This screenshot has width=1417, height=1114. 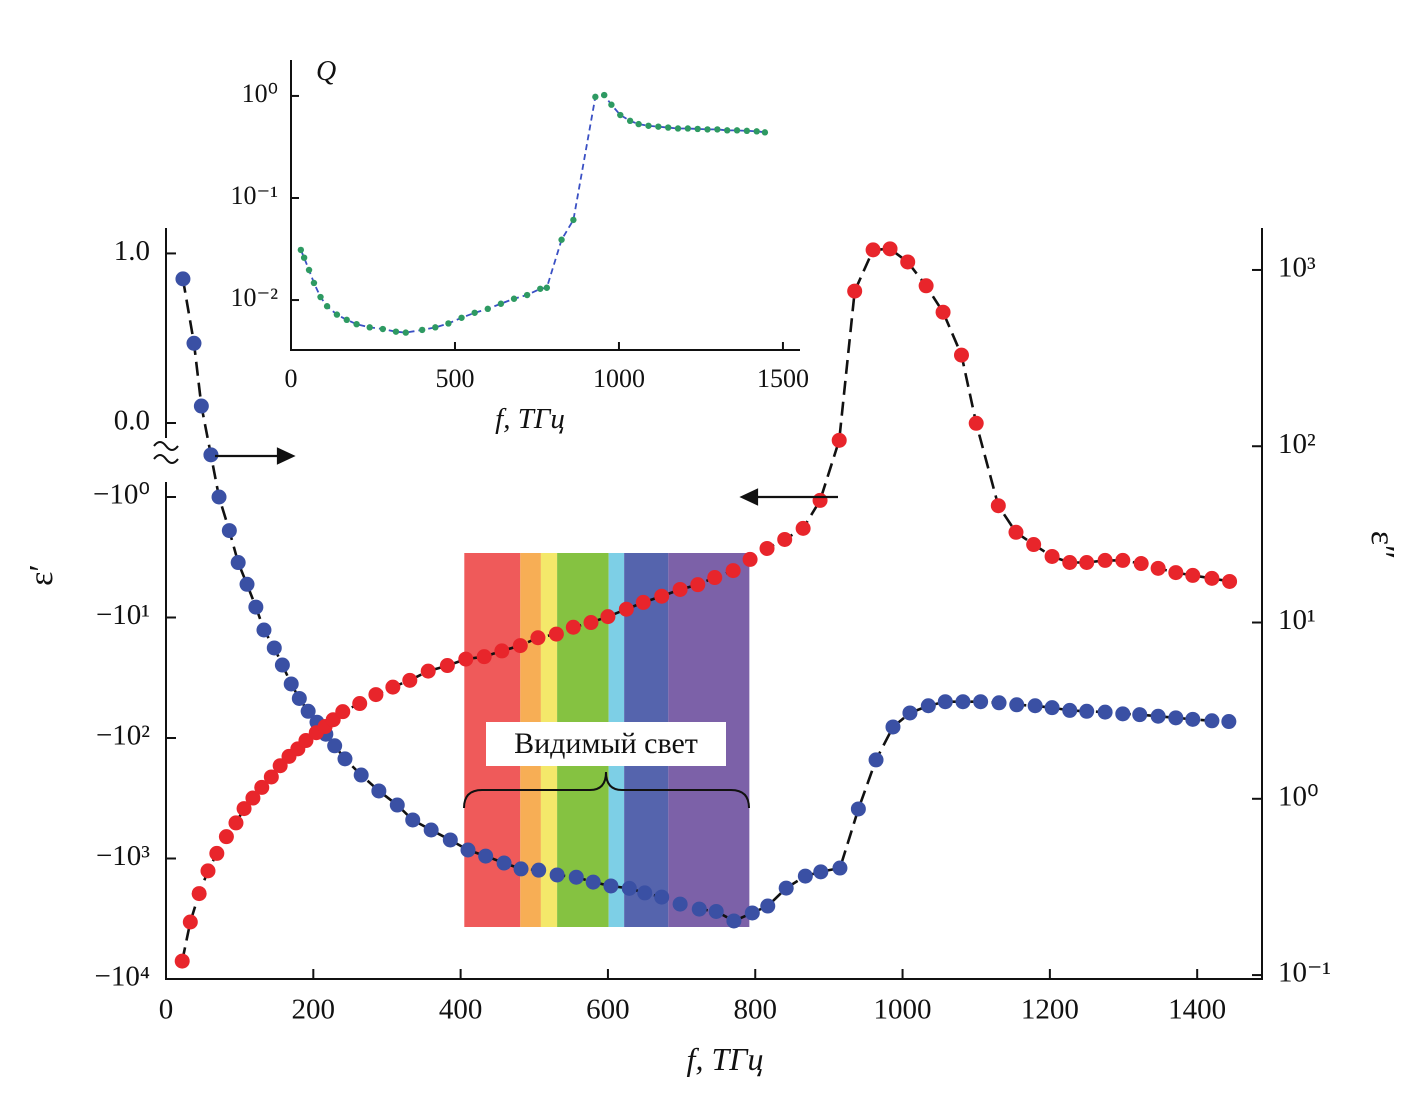 I want to click on annotation: Видимый свет, so click(x=606, y=743).